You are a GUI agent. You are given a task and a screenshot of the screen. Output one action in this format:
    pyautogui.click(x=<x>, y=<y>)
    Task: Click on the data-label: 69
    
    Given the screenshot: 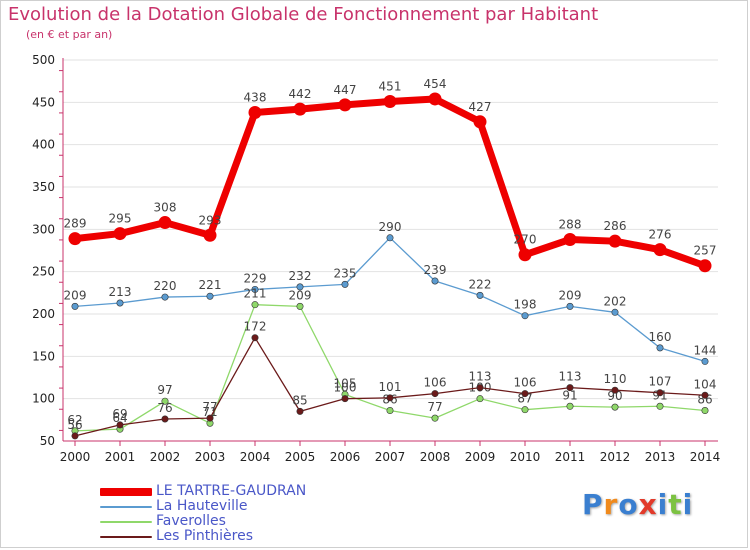 What is the action you would take?
    pyautogui.click(x=119, y=414)
    